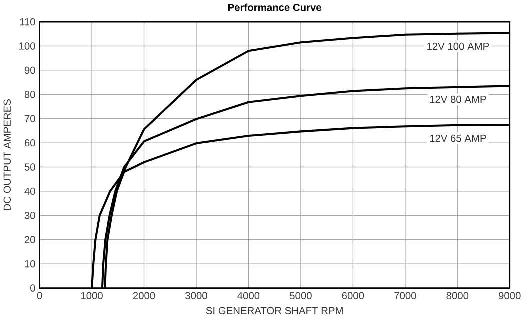 This screenshot has width=525, height=318. What do you see at coordinates (197, 296) in the screenshot?
I see `x-tick-label: 3000` at bounding box center [197, 296].